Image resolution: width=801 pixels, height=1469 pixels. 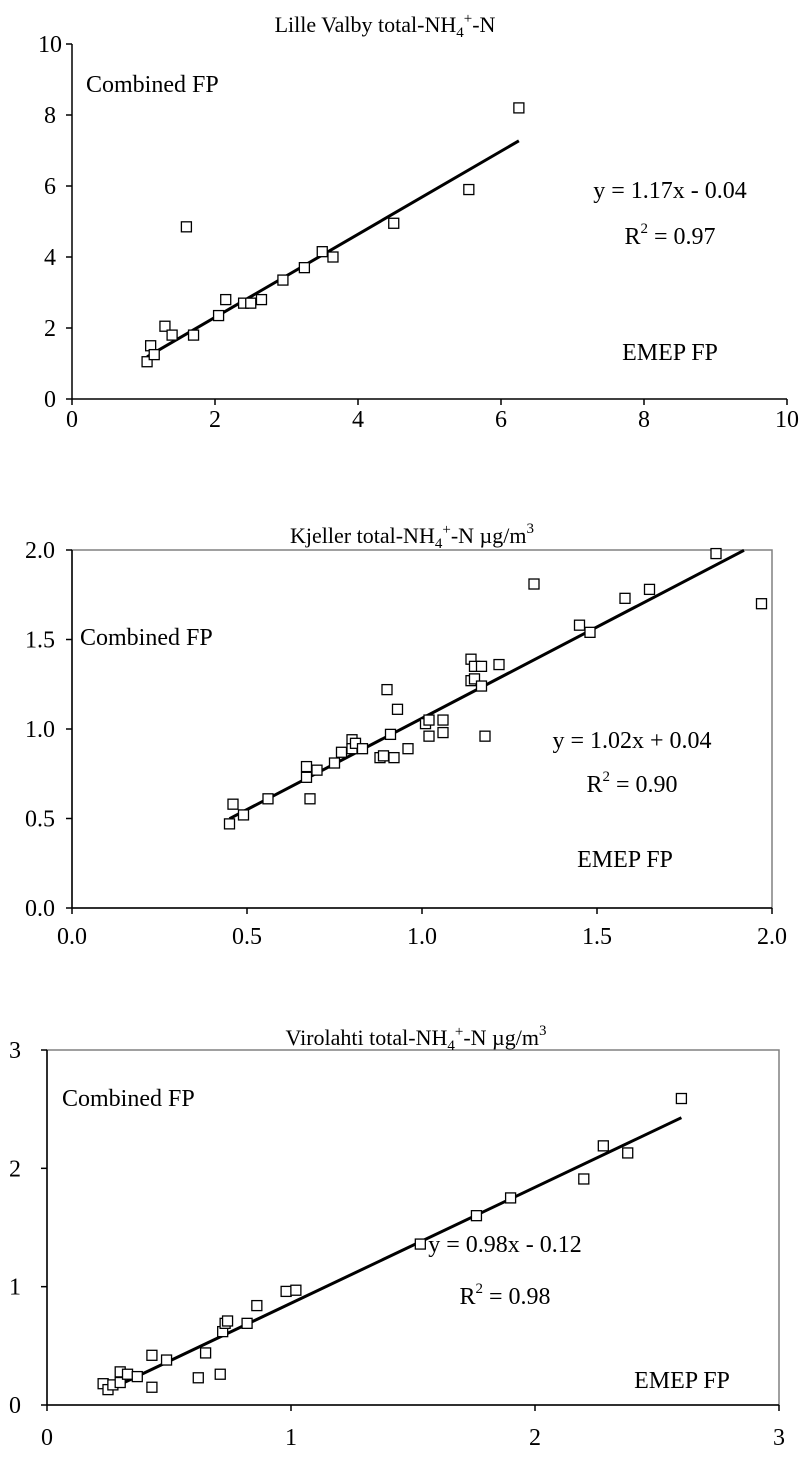 What do you see at coordinates (40, 730) in the screenshot?
I see `y-tick-label: 1.0` at bounding box center [40, 730].